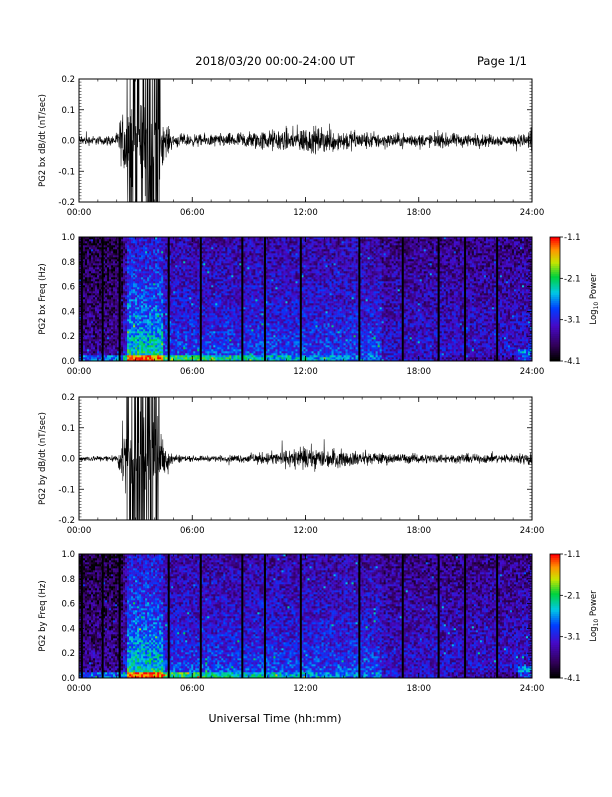 The image size is (612, 797). I want to click on y-tick-label: 0.0, so click(68, 142).